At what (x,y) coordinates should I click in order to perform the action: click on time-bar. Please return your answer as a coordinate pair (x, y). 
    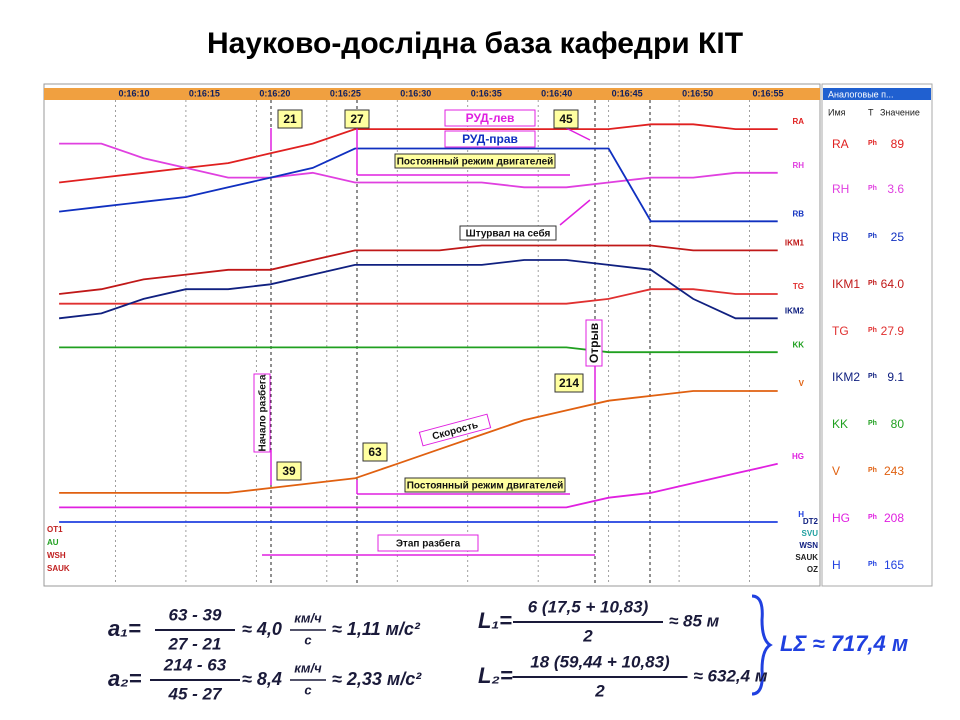
    Looking at the image, I should click on (432, 94).